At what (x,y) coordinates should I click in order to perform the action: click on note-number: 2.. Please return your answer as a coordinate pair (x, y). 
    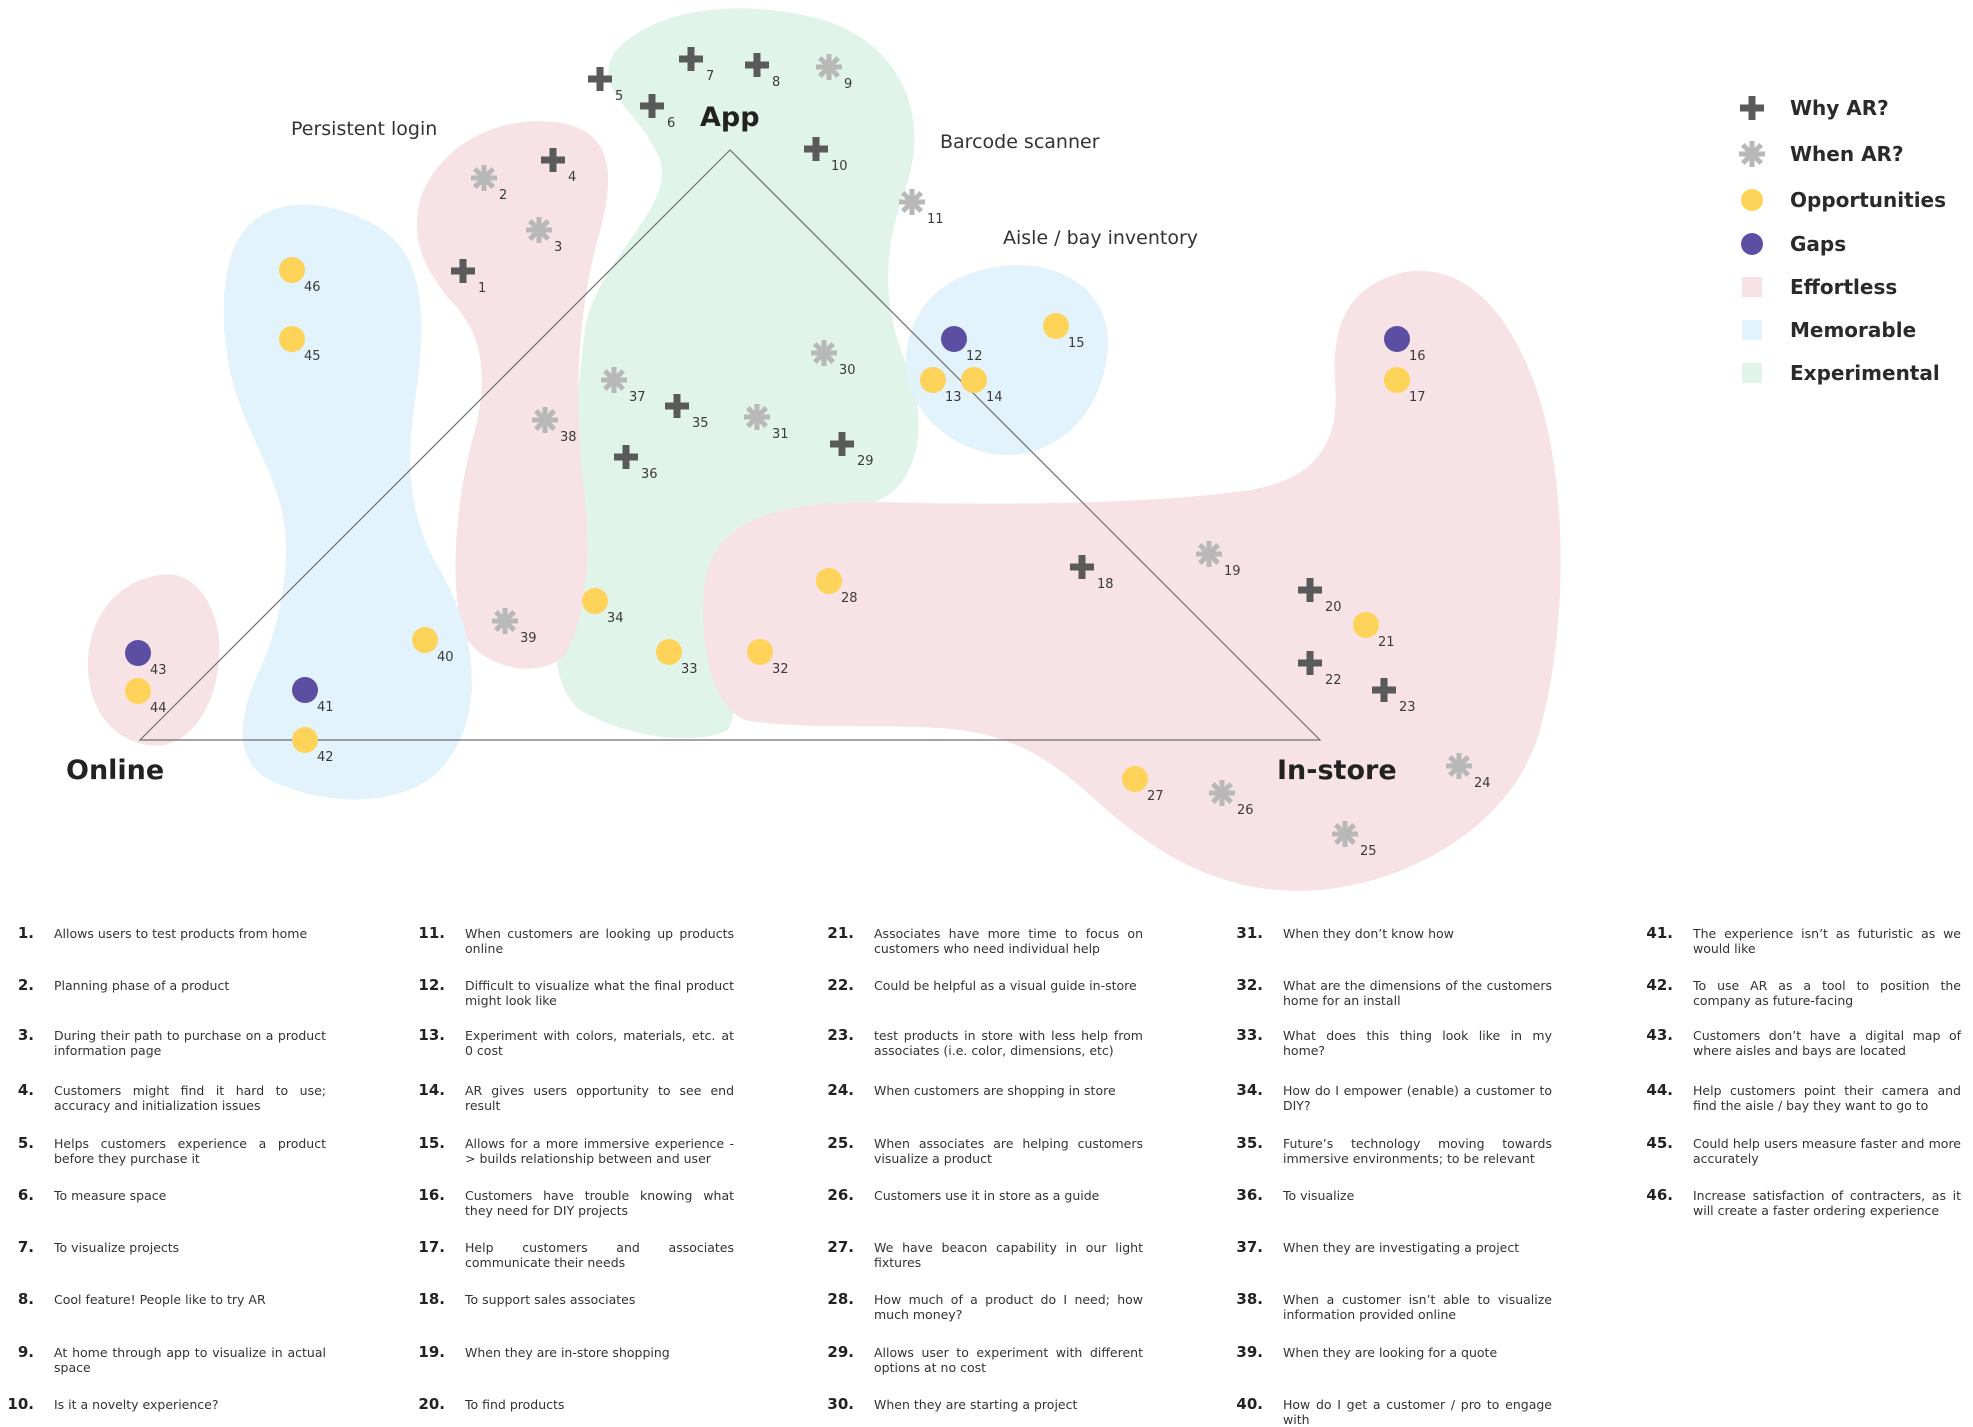
    Looking at the image, I should click on (25, 985).